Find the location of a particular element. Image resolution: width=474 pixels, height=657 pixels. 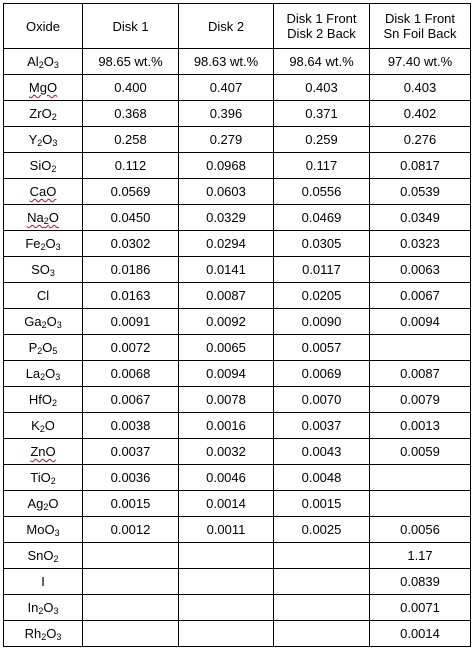

value-cell: 0.0013 is located at coordinates (420, 425).